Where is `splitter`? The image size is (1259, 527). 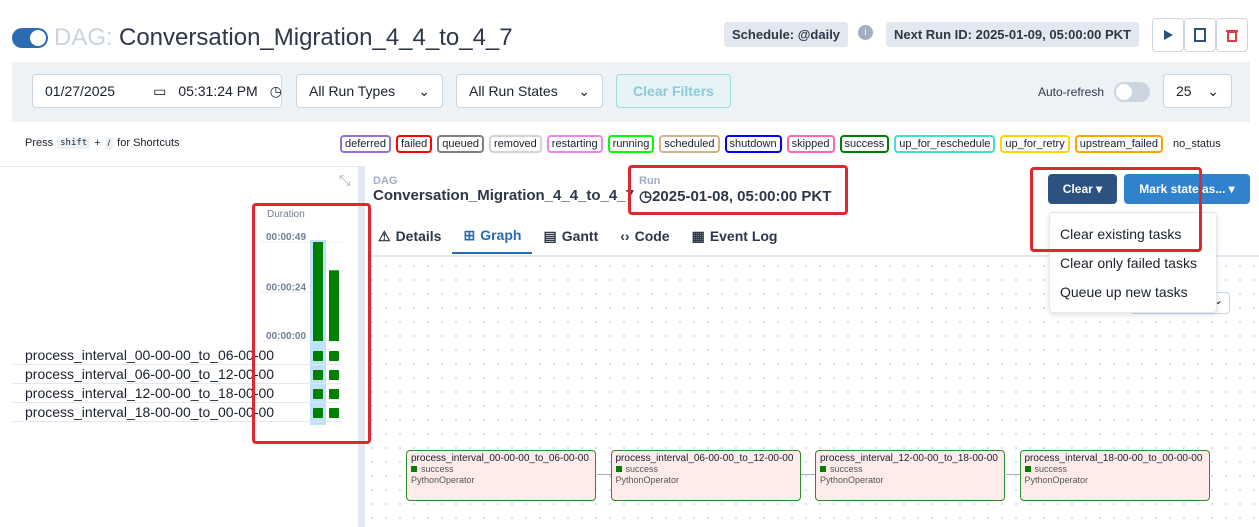 splitter is located at coordinates (361, 346).